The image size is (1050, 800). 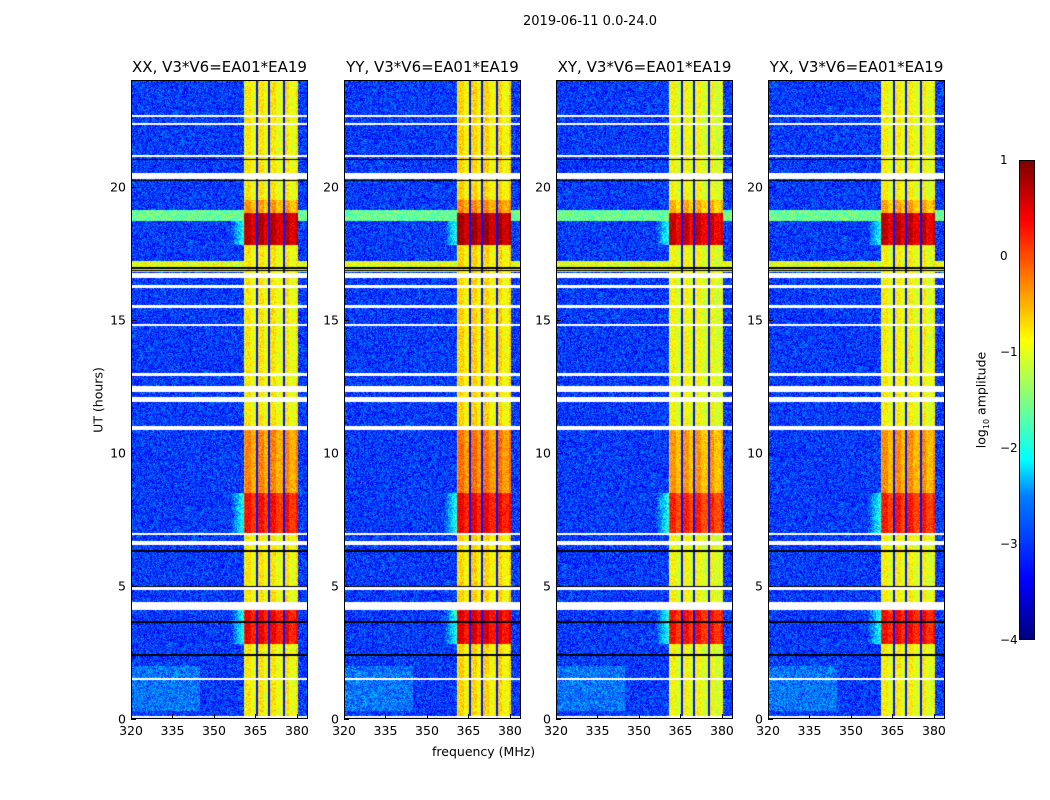 What do you see at coordinates (1009, 448) in the screenshot?
I see `colorbar-tick-label: −2` at bounding box center [1009, 448].